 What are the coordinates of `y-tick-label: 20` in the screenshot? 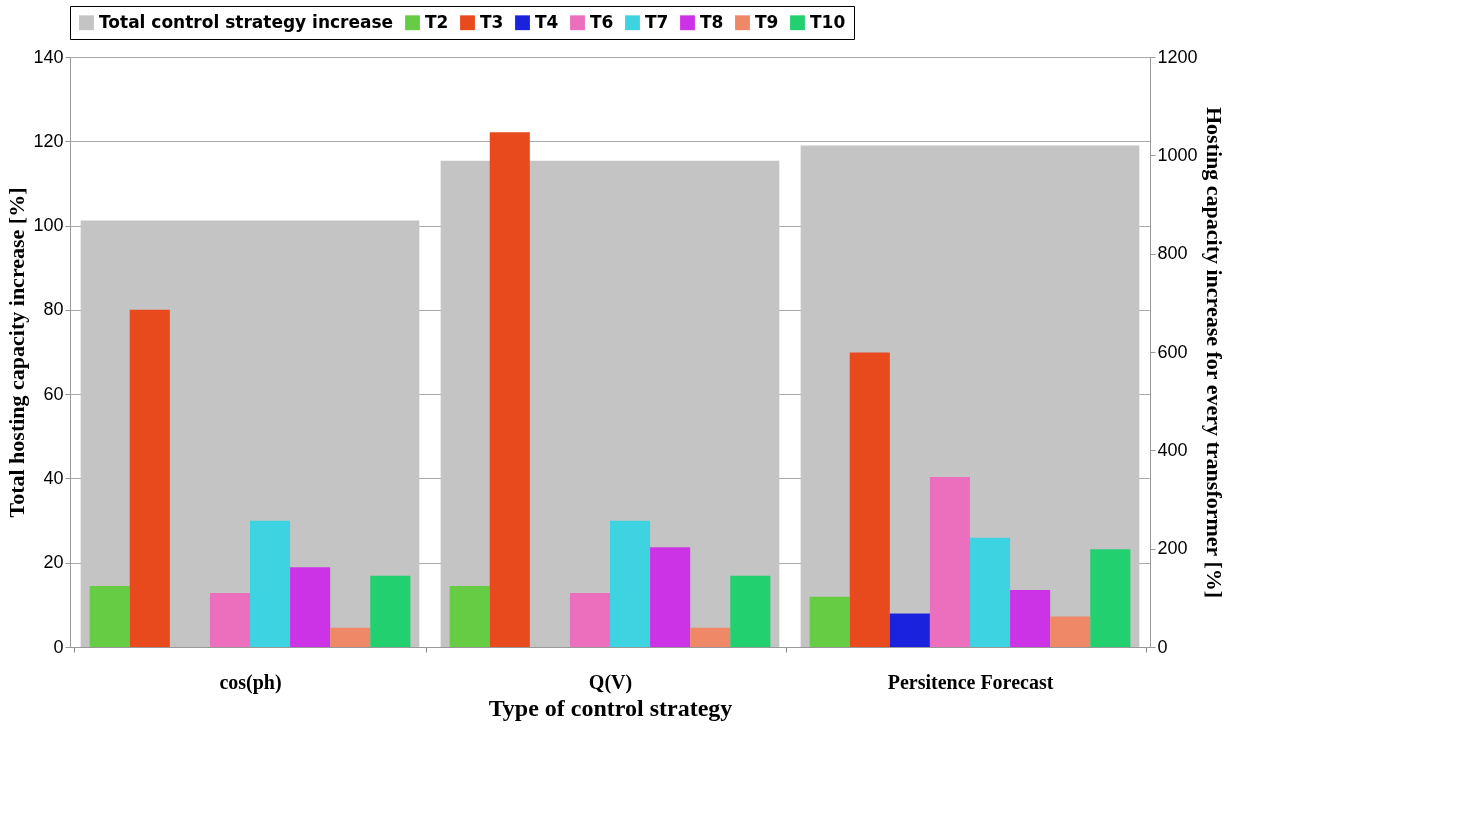 It's located at (53, 562).